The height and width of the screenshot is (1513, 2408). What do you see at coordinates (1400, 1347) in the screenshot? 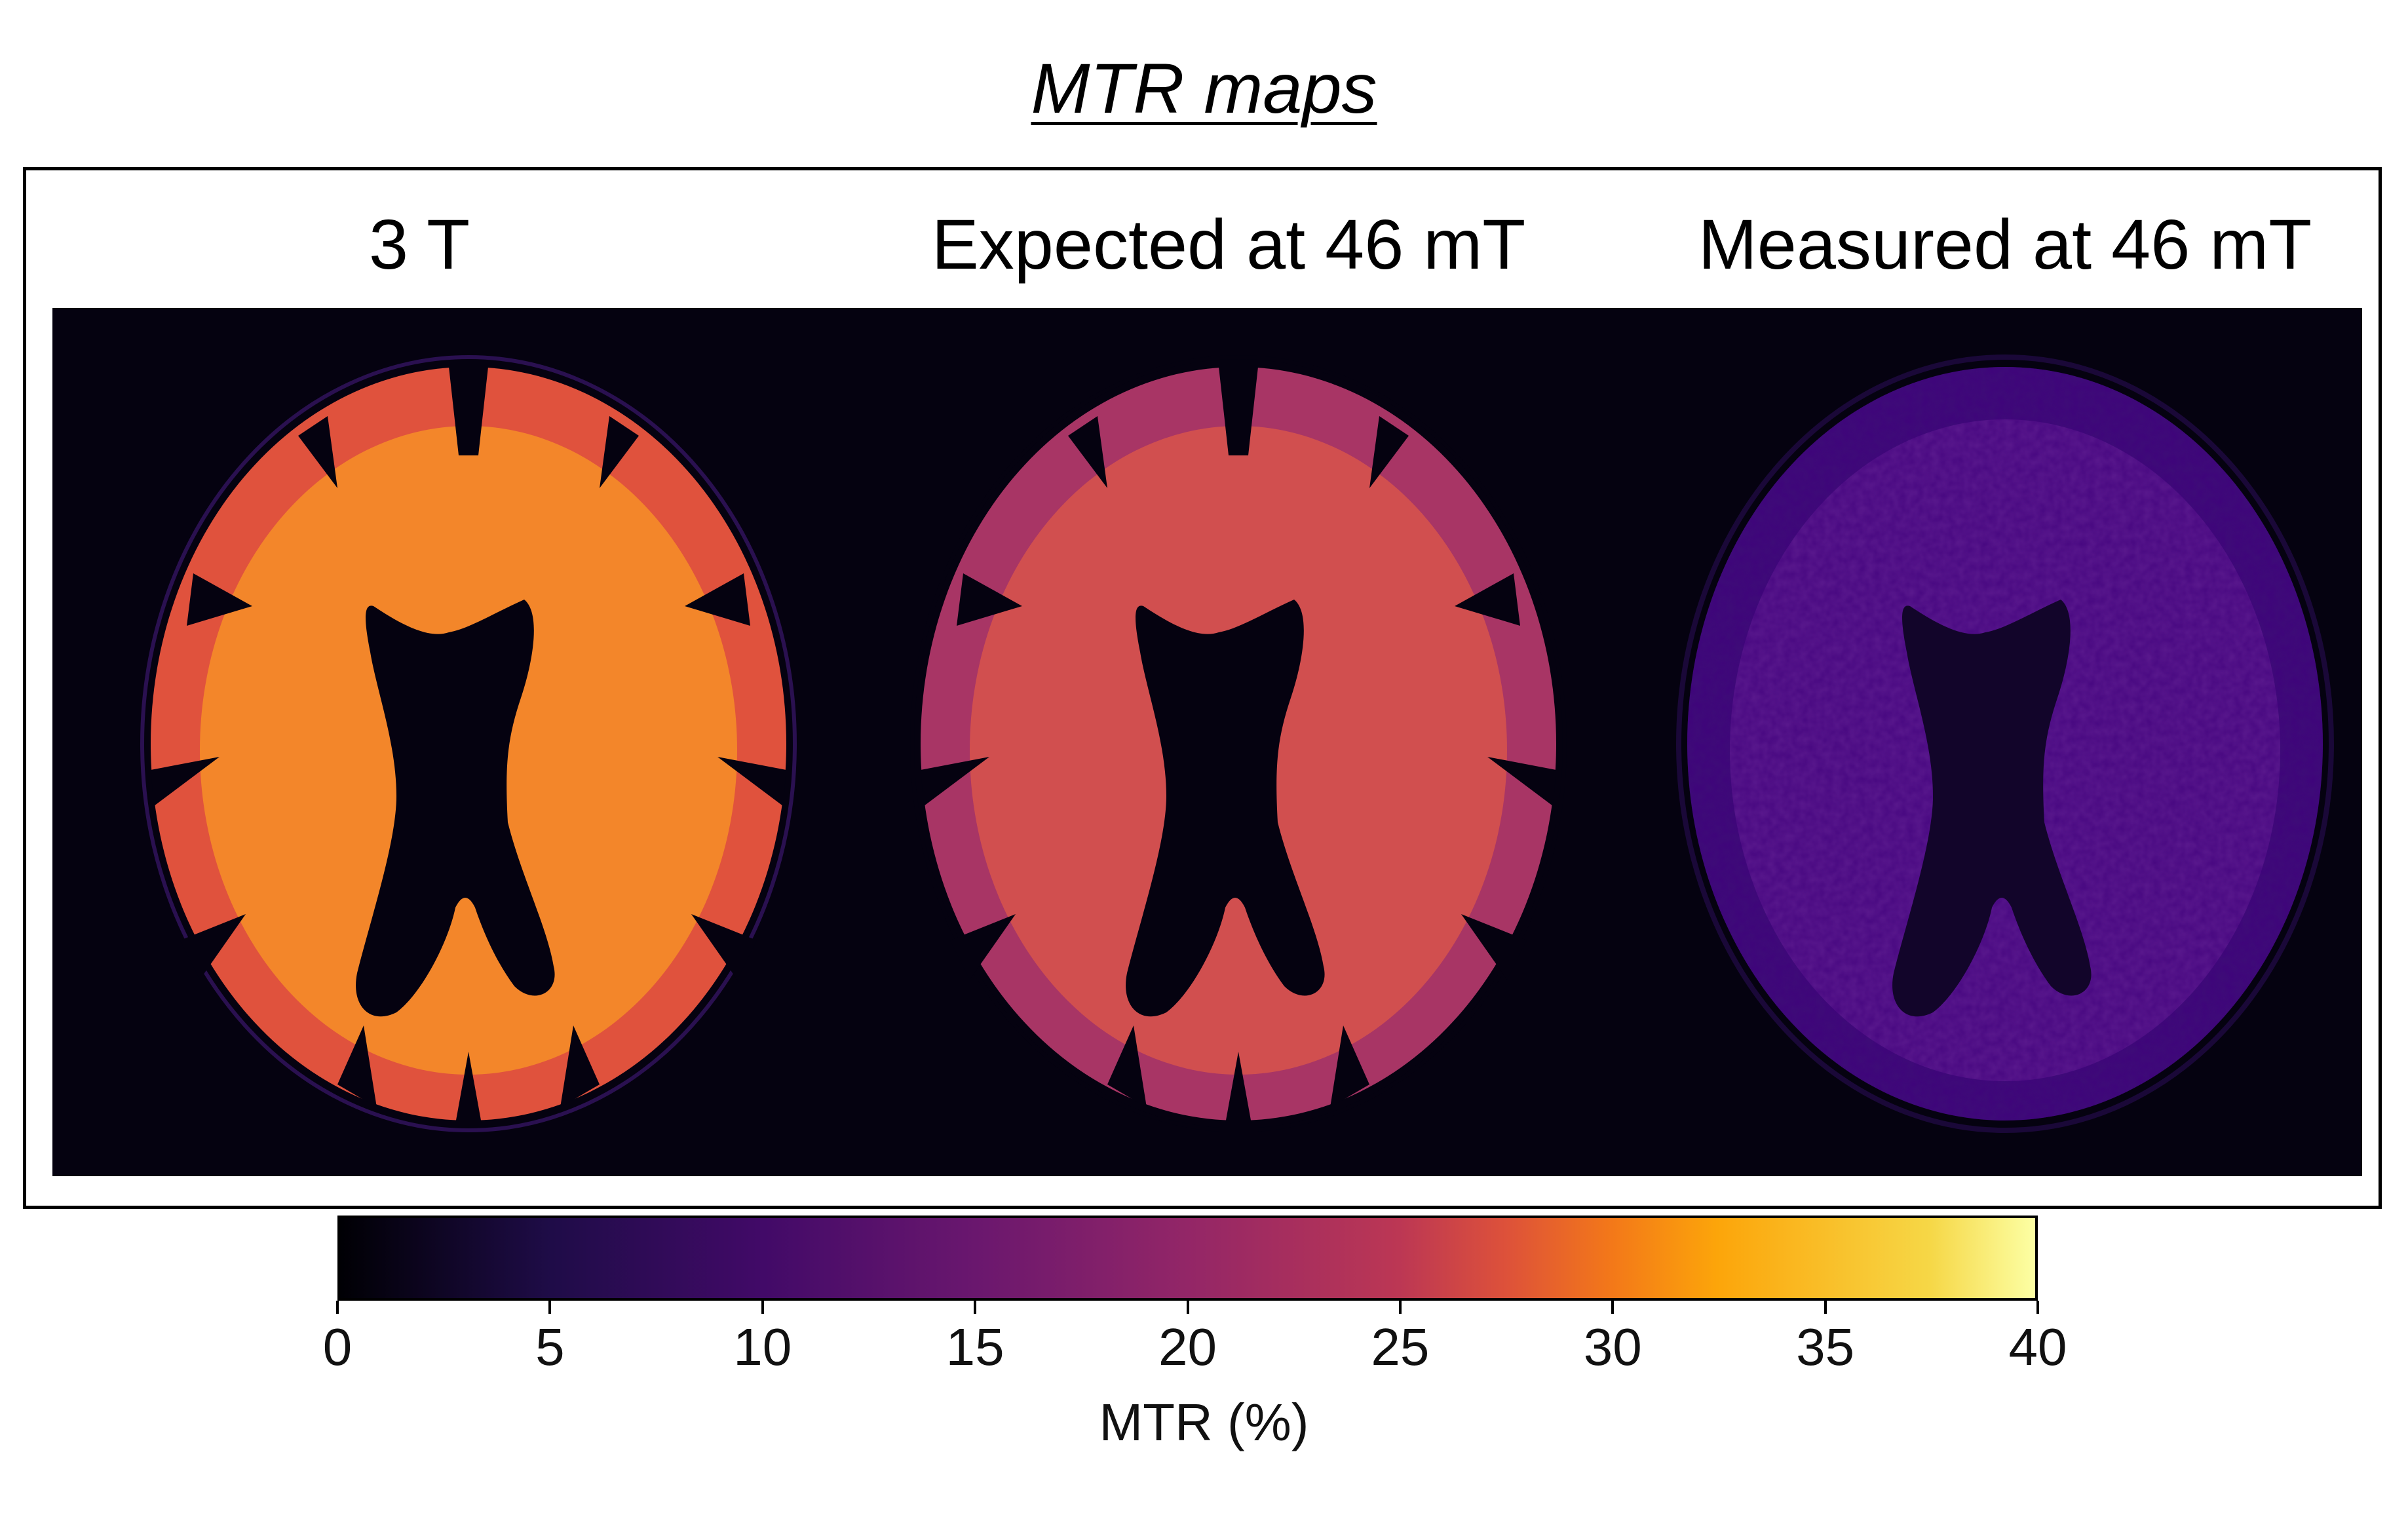
I see `colorbar-tick-label: 25` at bounding box center [1400, 1347].